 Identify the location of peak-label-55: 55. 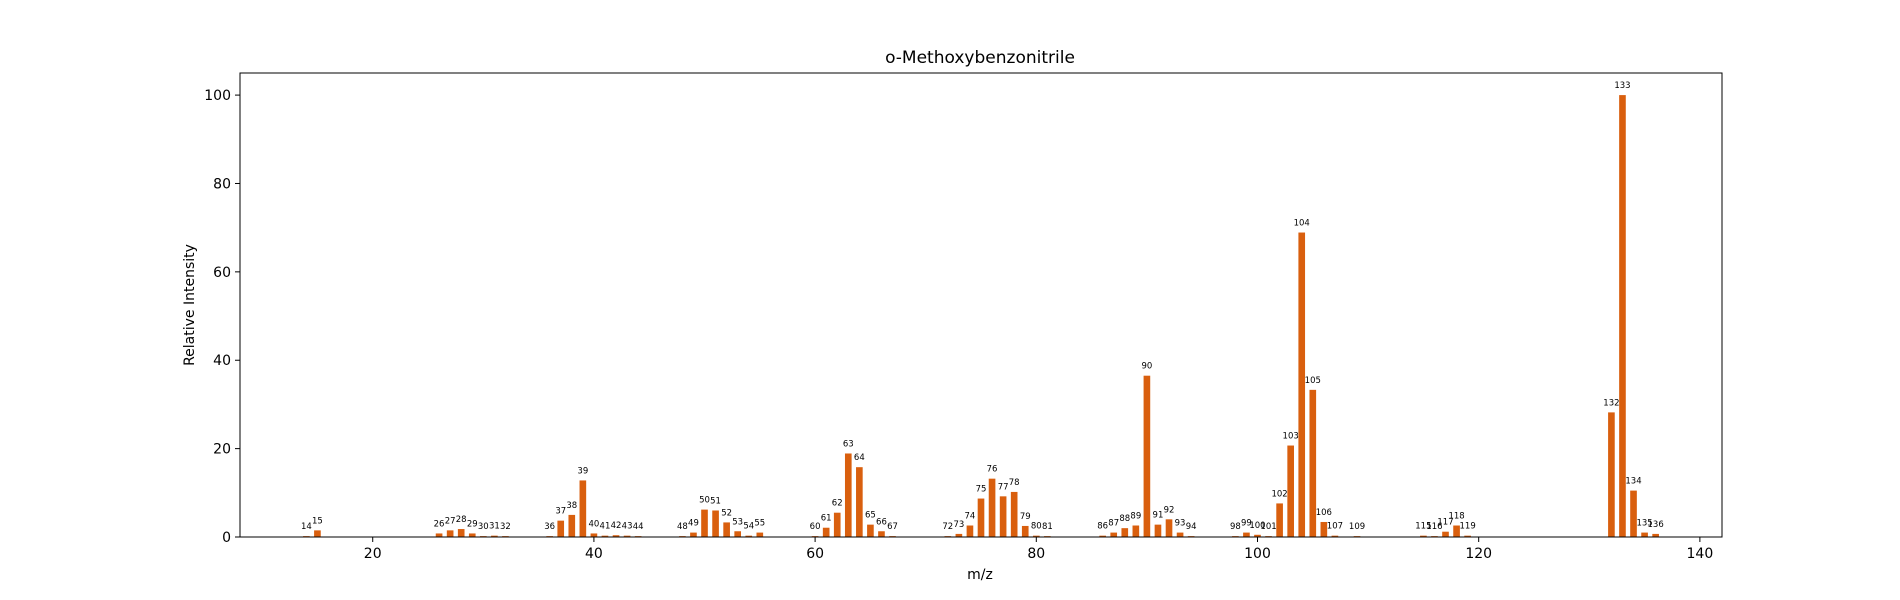
(759, 524).